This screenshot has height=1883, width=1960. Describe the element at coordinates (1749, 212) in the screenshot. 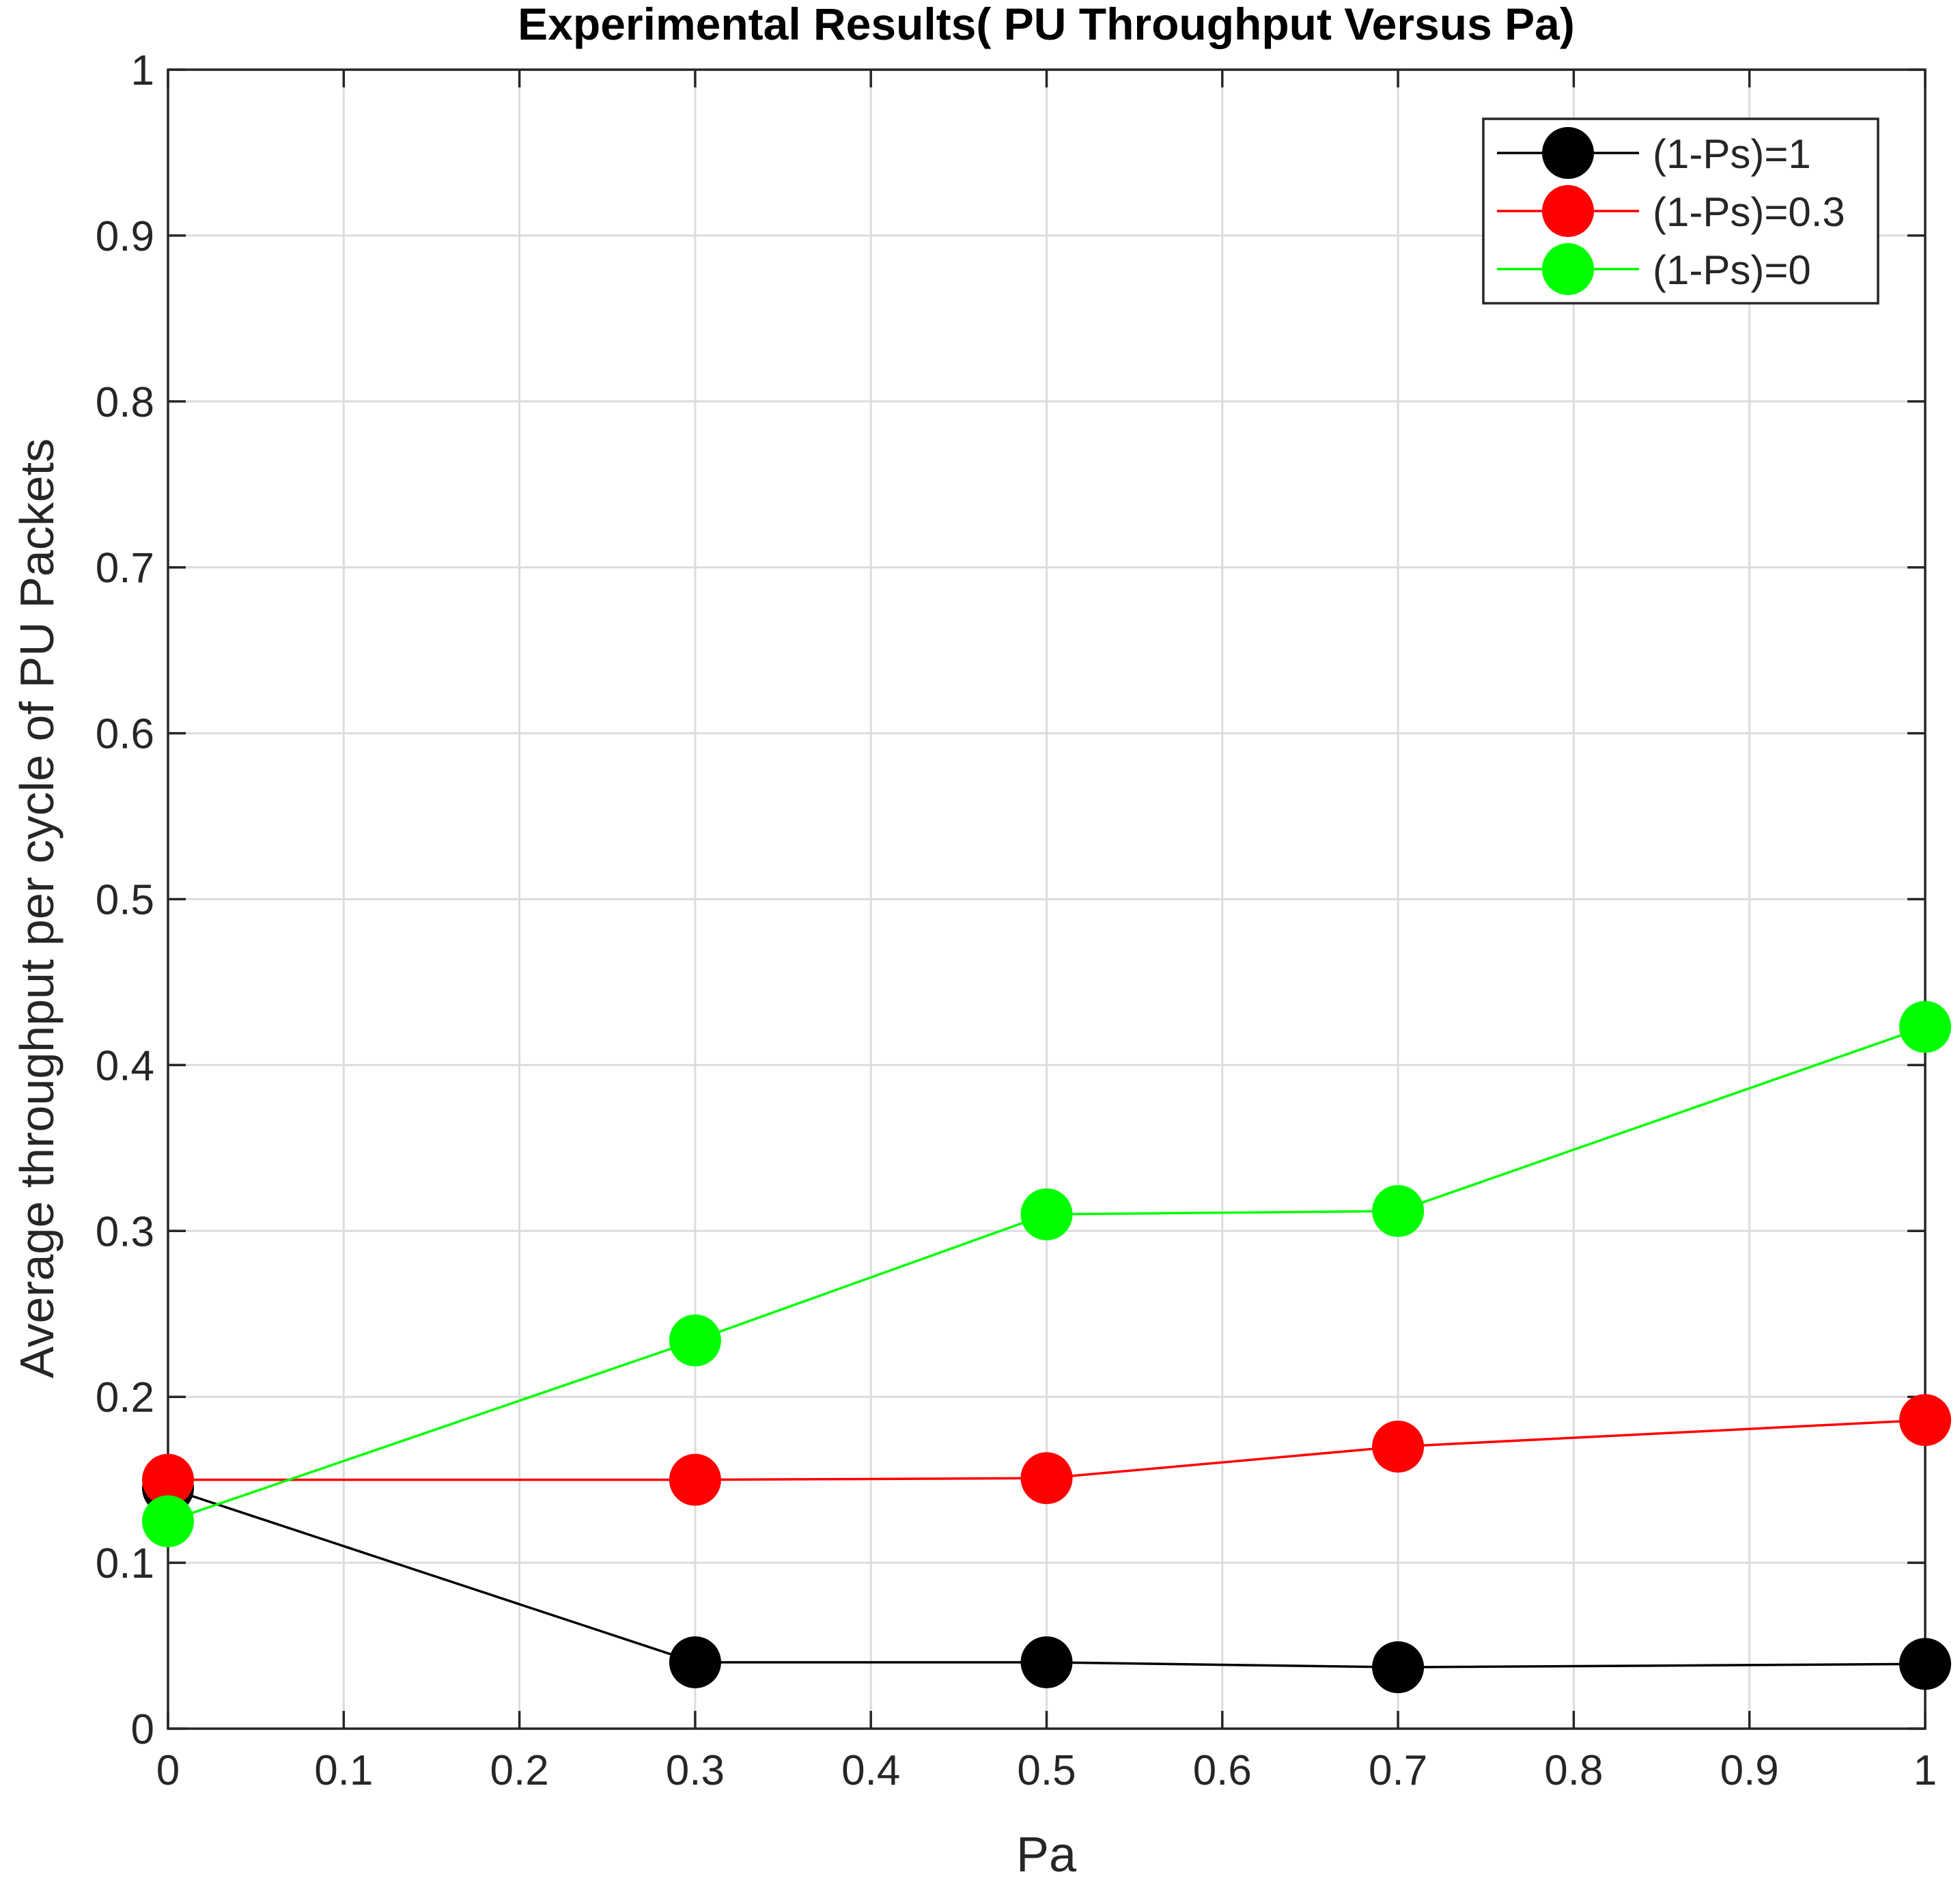

I see `legend-entry-label: (1-Ps)=0.3` at that location.